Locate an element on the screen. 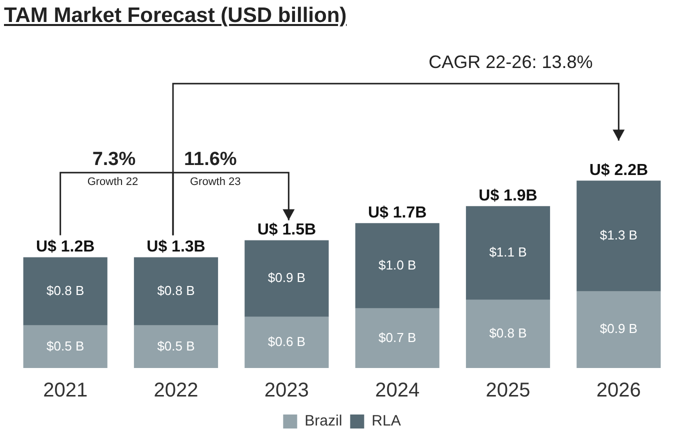 This screenshot has width=684, height=439. total-label: U$ 1.7B is located at coordinates (397, 213).